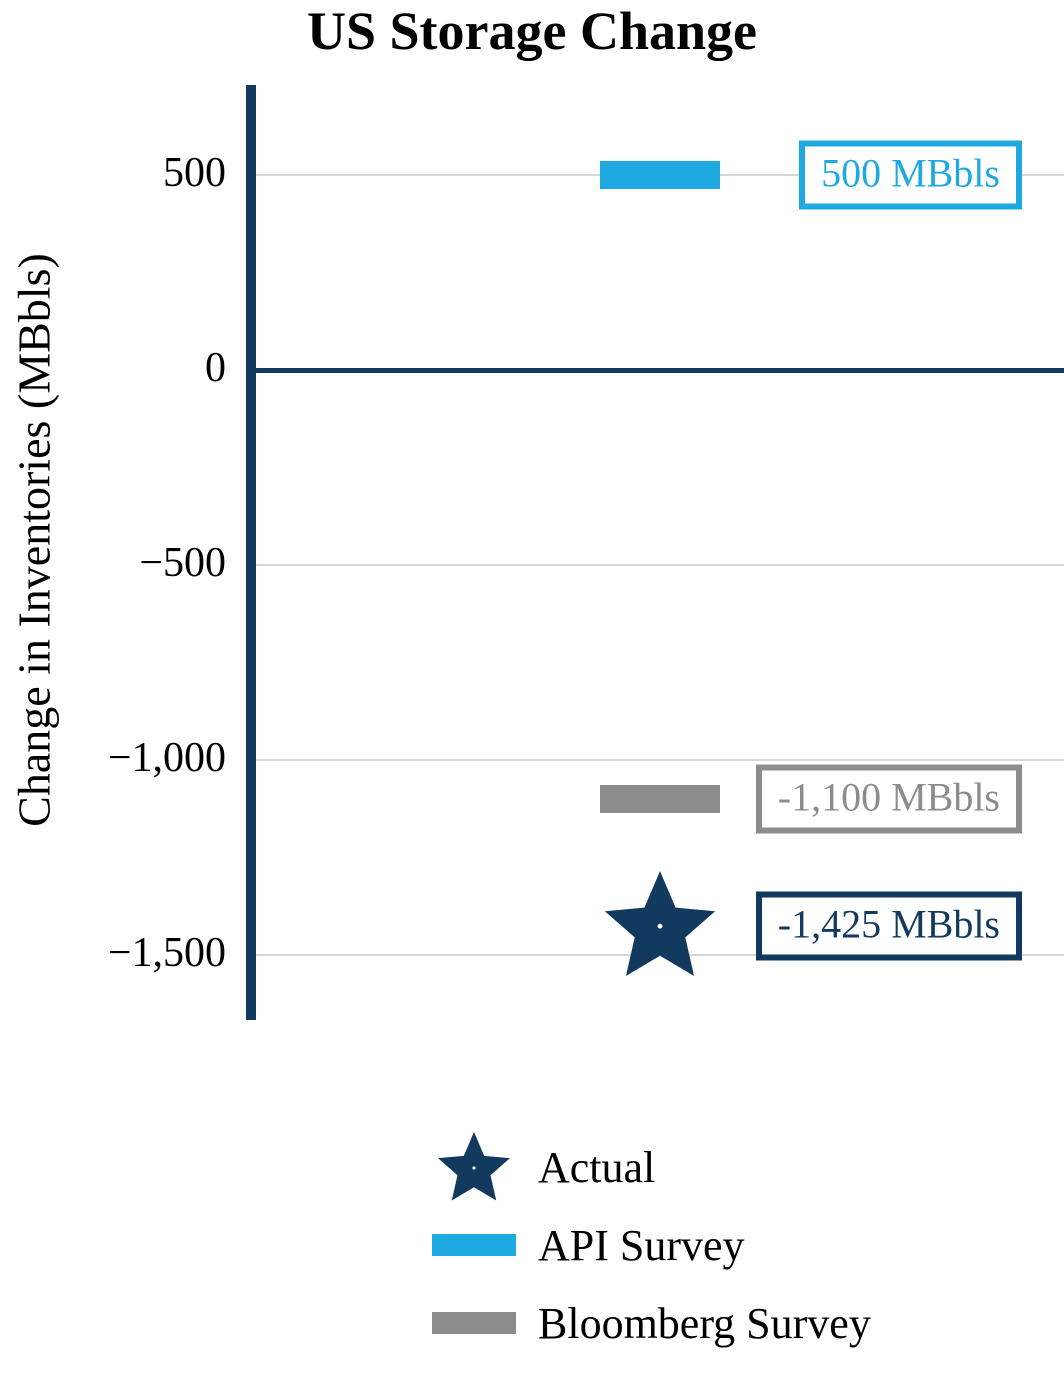 The height and width of the screenshot is (1380, 1064). Describe the element at coordinates (215, 368) in the screenshot. I see `y-tick-label: 0` at that location.